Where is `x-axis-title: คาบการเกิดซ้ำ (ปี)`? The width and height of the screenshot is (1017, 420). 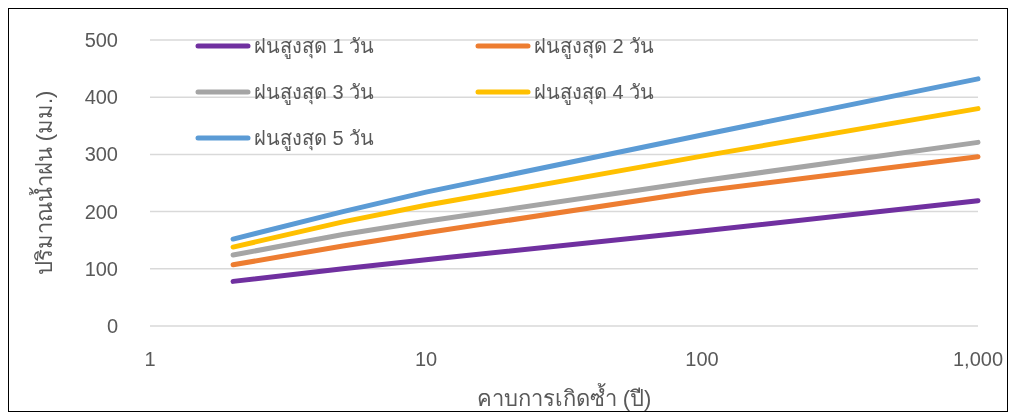
x-axis-title: คาบการเกิดซ้ำ (ปี) is located at coordinates (564, 397).